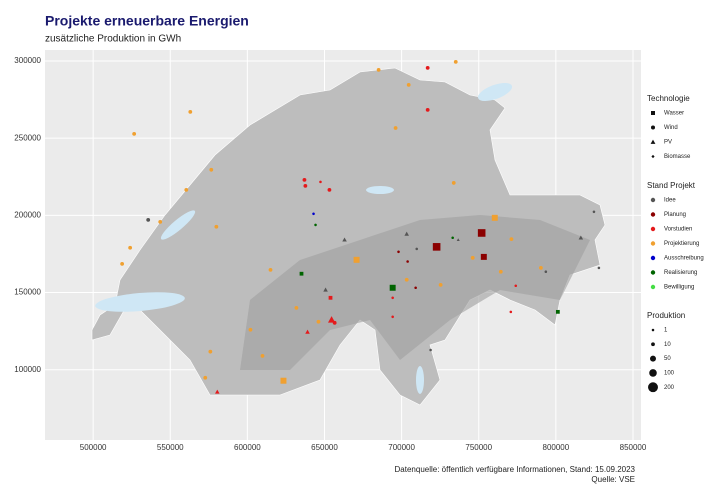 This screenshot has width=710, height=502. I want to click on x-tick-label: 550000, so click(170, 447).